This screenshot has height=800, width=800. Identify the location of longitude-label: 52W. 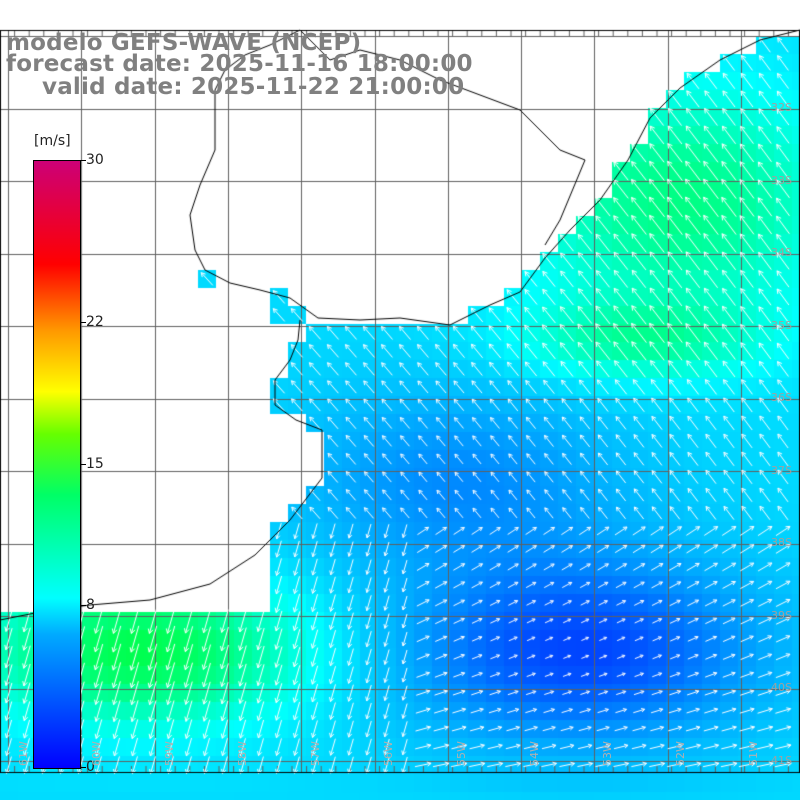
(680, 753).